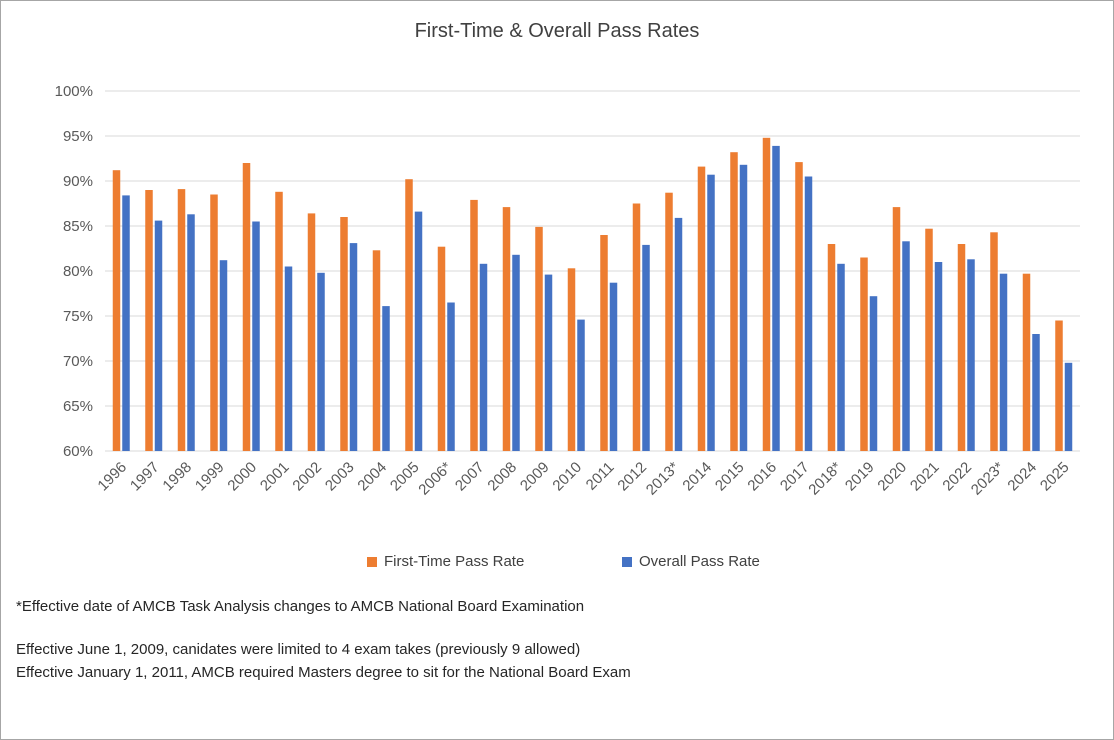  I want to click on y-tick-label: 85%, so click(78, 226).